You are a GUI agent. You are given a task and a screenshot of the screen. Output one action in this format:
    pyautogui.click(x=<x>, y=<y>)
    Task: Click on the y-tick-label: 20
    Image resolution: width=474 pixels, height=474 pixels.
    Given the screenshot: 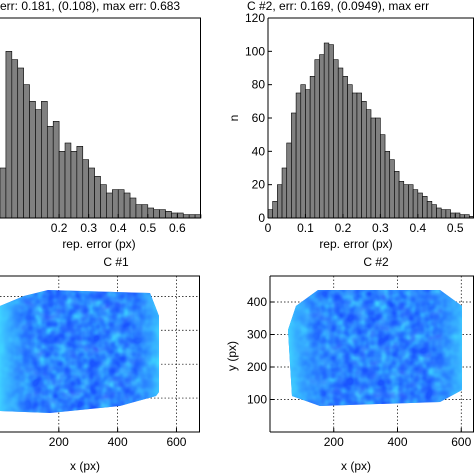 What is the action you would take?
    pyautogui.click(x=259, y=185)
    